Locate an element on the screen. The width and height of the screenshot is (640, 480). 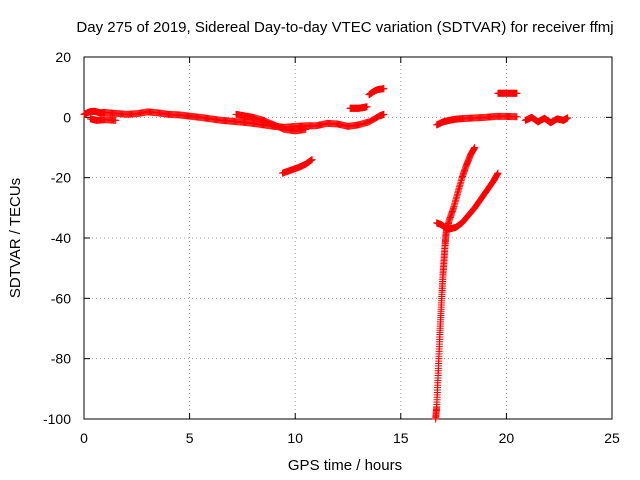
x-tick-label: 5 is located at coordinates (190, 438).